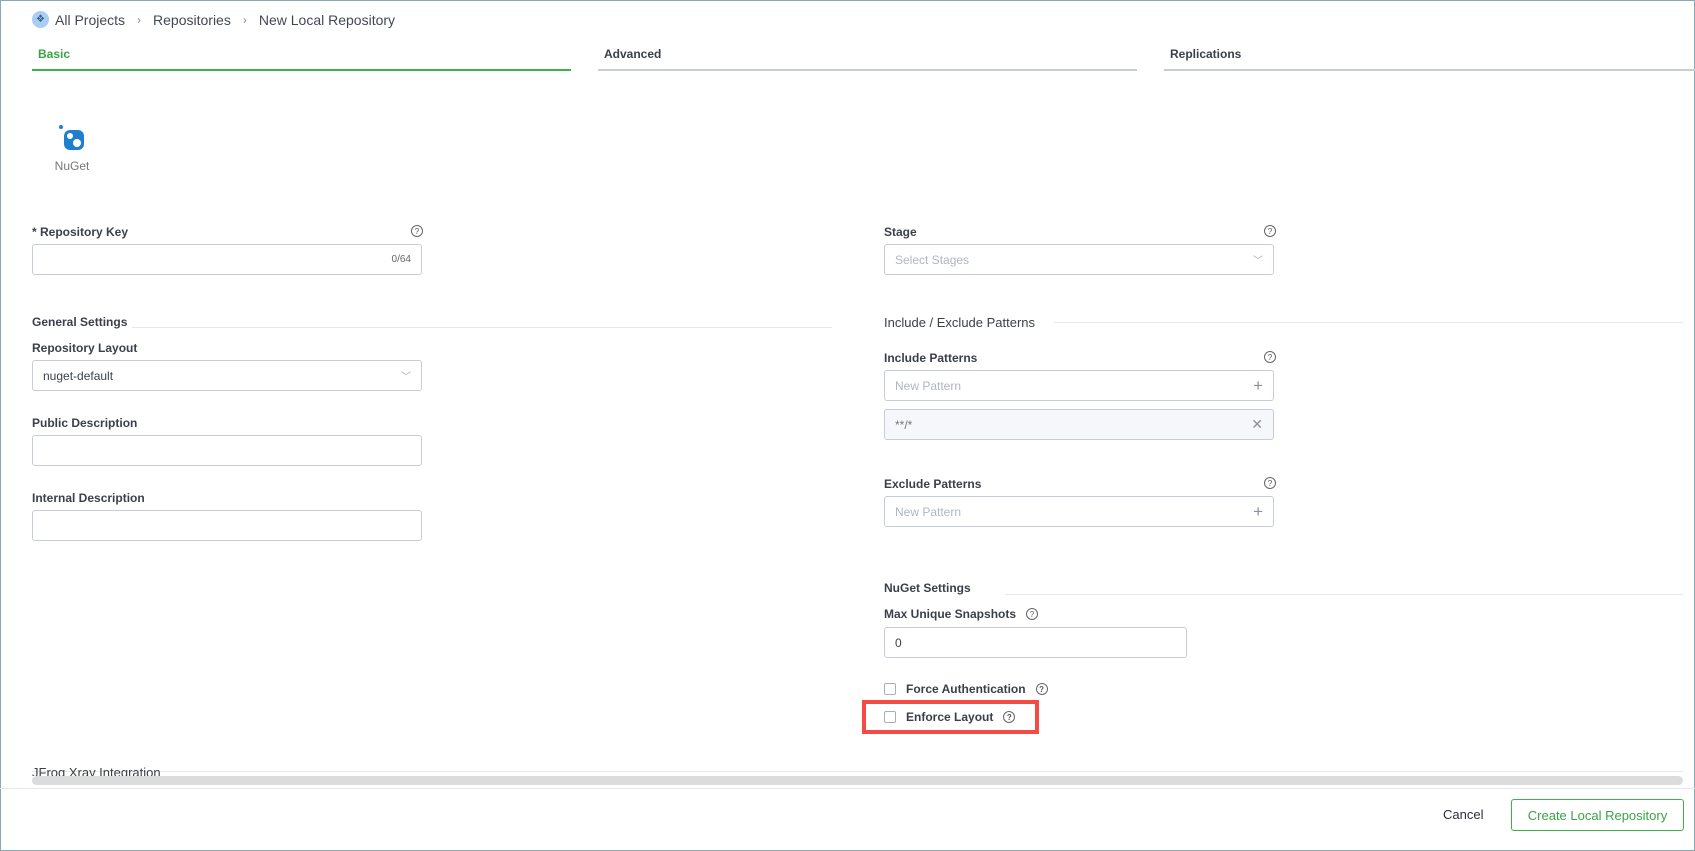 The image size is (1695, 851). Describe the element at coordinates (327, 19) in the screenshot. I see `breadcrumb-current: New Local Repository` at that location.